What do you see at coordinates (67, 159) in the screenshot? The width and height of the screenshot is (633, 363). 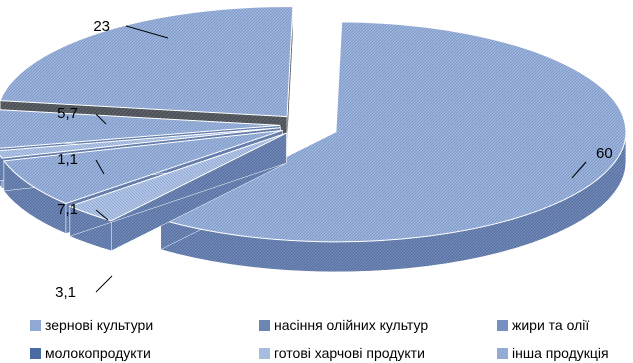 I see `data-label: 1,1` at bounding box center [67, 159].